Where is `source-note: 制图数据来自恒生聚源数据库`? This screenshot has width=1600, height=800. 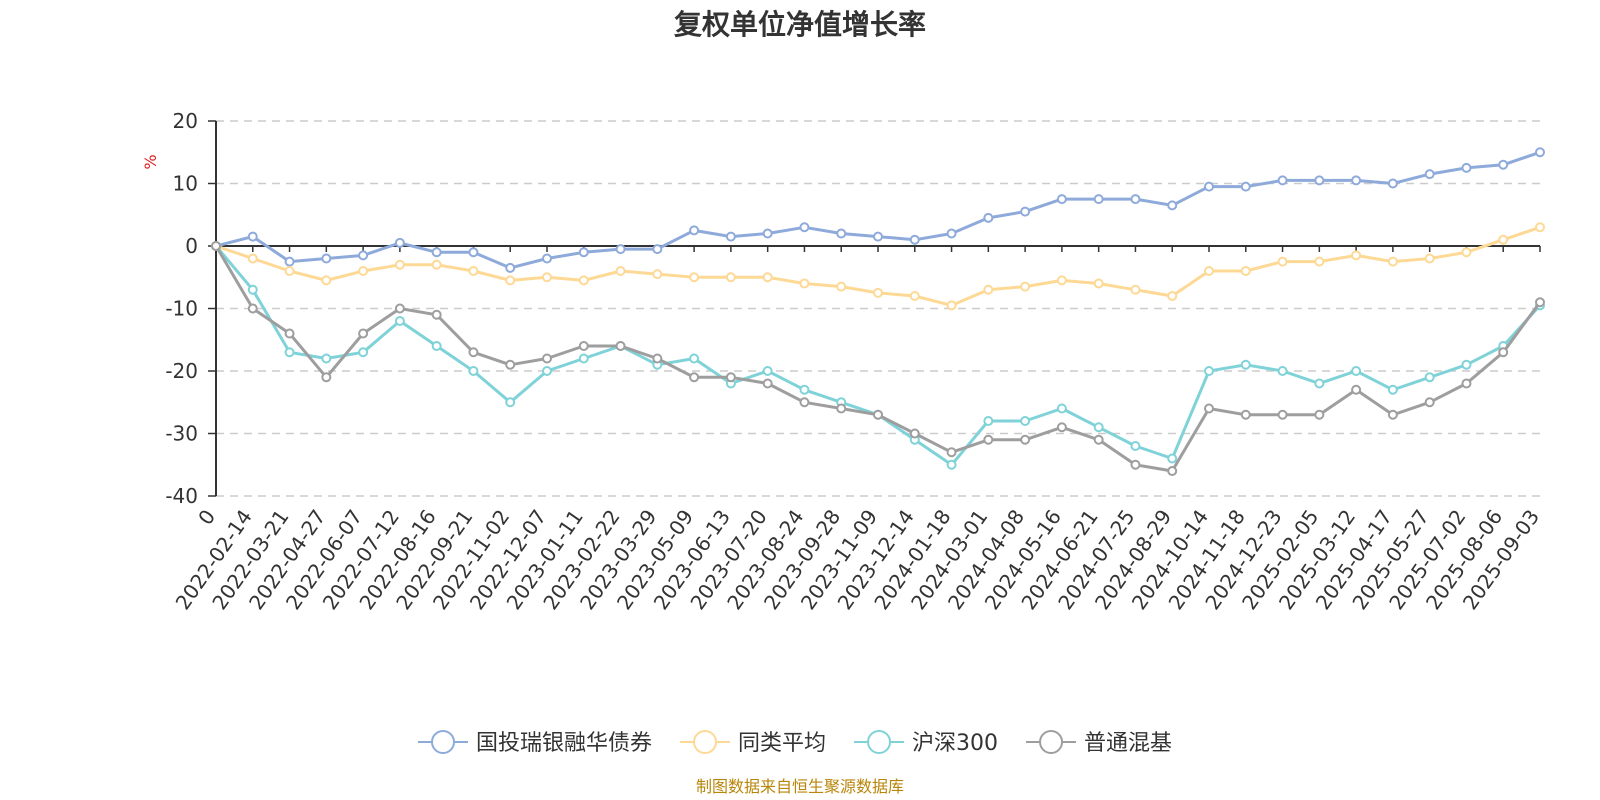 source-note: 制图数据来自恒生聚源数据库 is located at coordinates (800, 786).